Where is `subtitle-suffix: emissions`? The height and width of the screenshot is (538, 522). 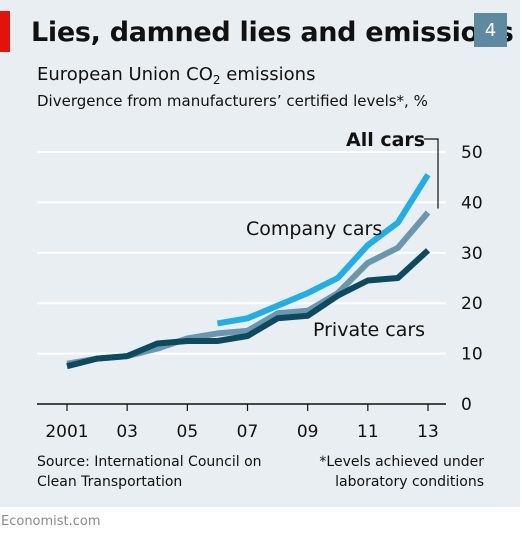 subtitle-suffix: emissions is located at coordinates (268, 74).